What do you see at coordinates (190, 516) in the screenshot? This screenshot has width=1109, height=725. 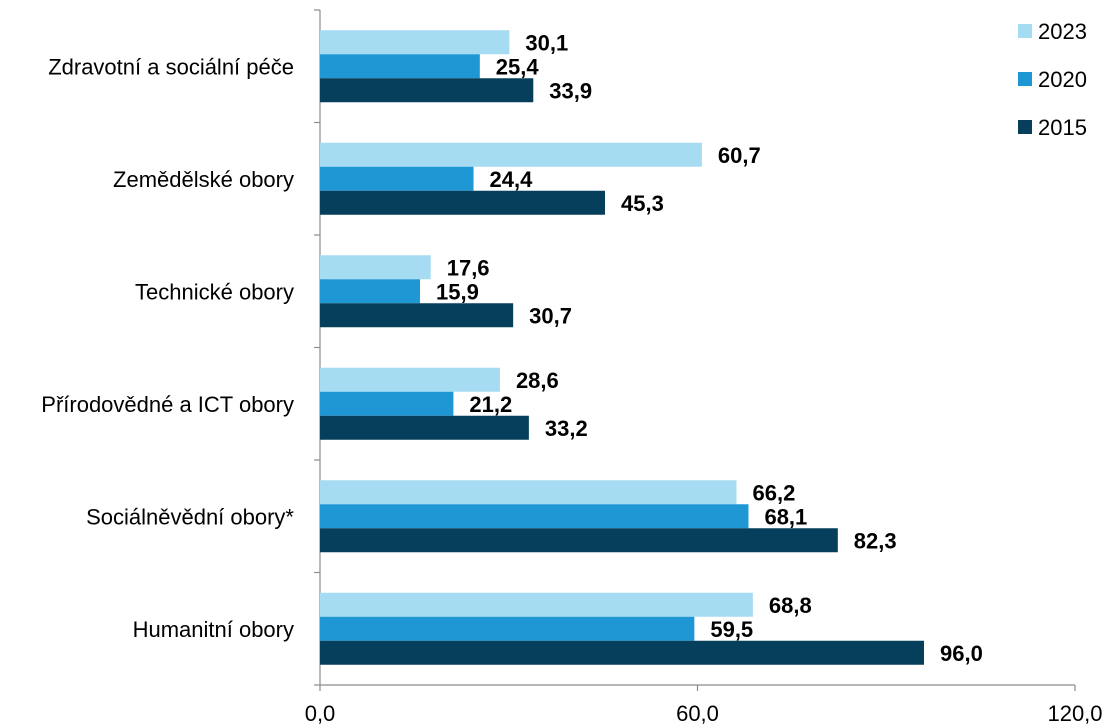 I see `category-label: Sociálněvědní obory*` at bounding box center [190, 516].